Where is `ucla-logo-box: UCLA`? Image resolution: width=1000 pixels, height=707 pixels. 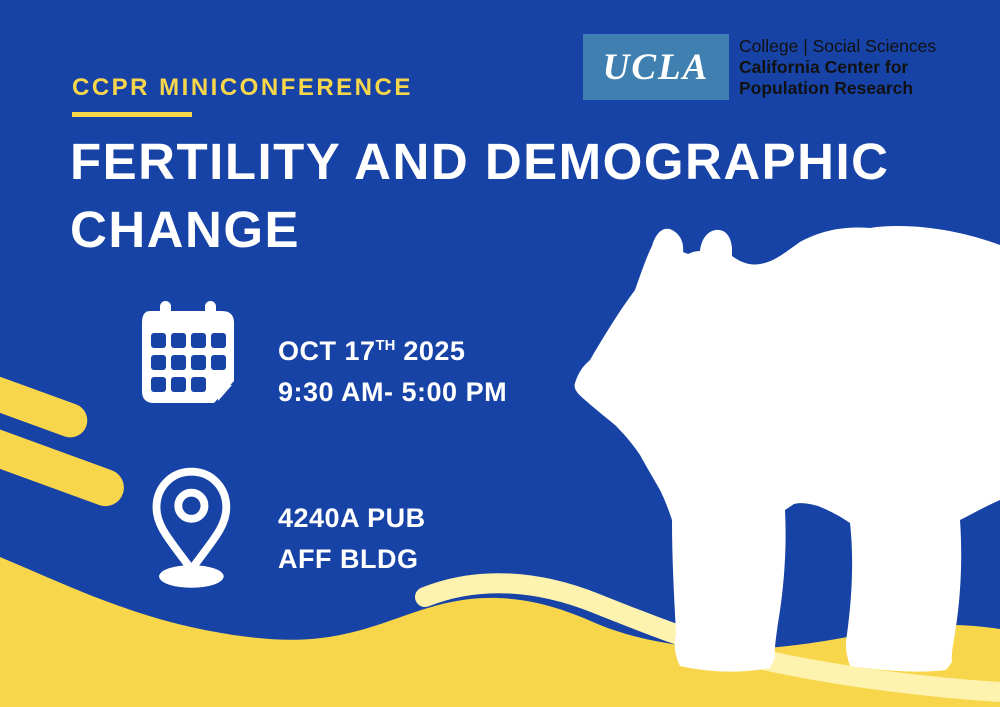 ucla-logo-box: UCLA is located at coordinates (656, 67).